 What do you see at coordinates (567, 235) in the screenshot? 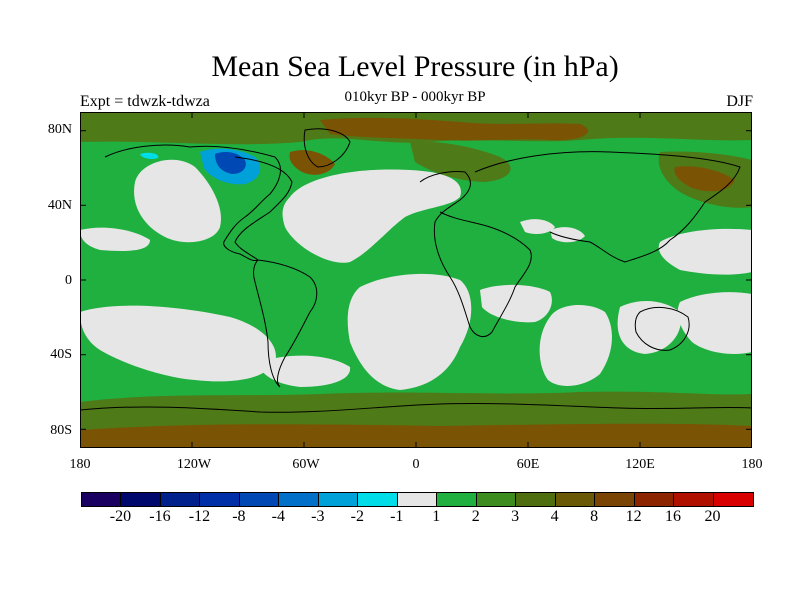
I see `neutral-gulf` at bounding box center [567, 235].